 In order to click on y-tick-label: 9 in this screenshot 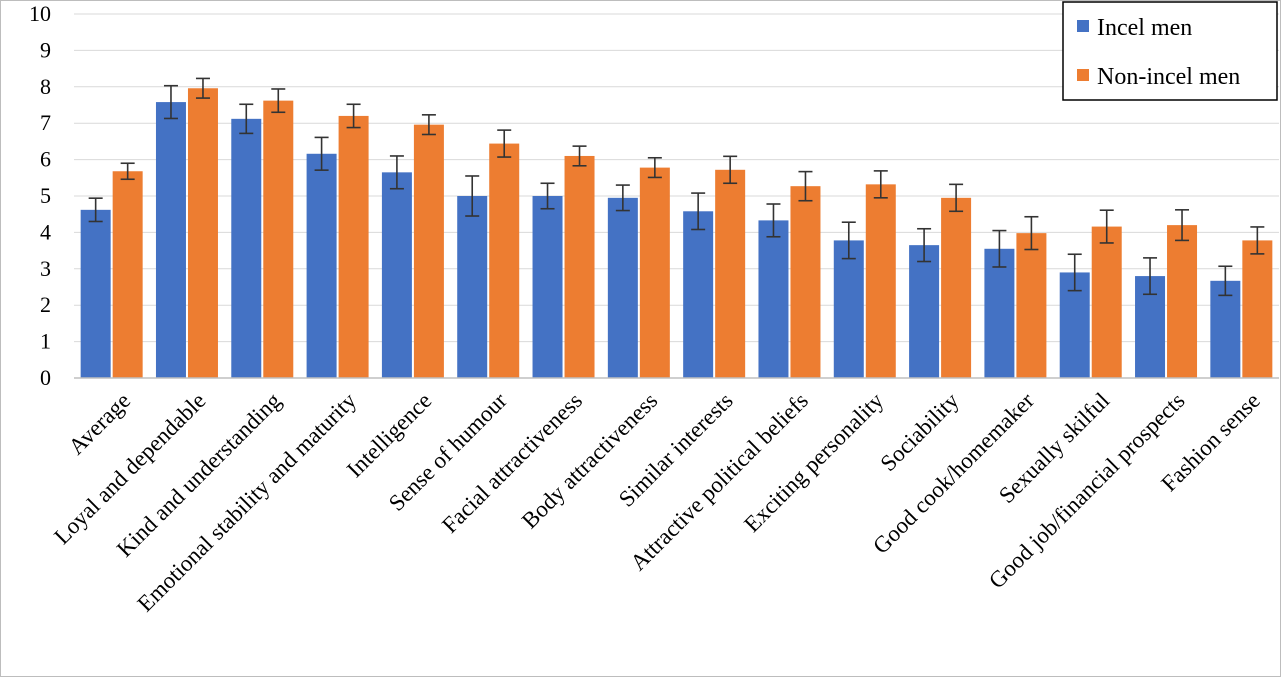, I will do `click(45, 49)`.